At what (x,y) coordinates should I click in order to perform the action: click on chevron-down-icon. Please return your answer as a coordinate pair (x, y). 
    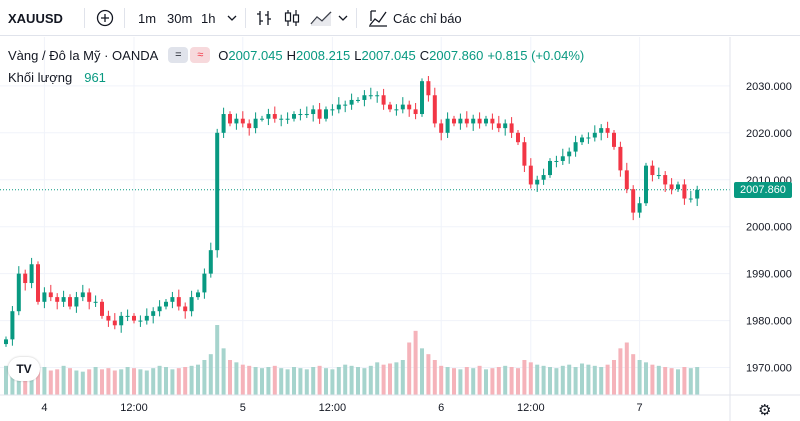
    Looking at the image, I should click on (232, 18).